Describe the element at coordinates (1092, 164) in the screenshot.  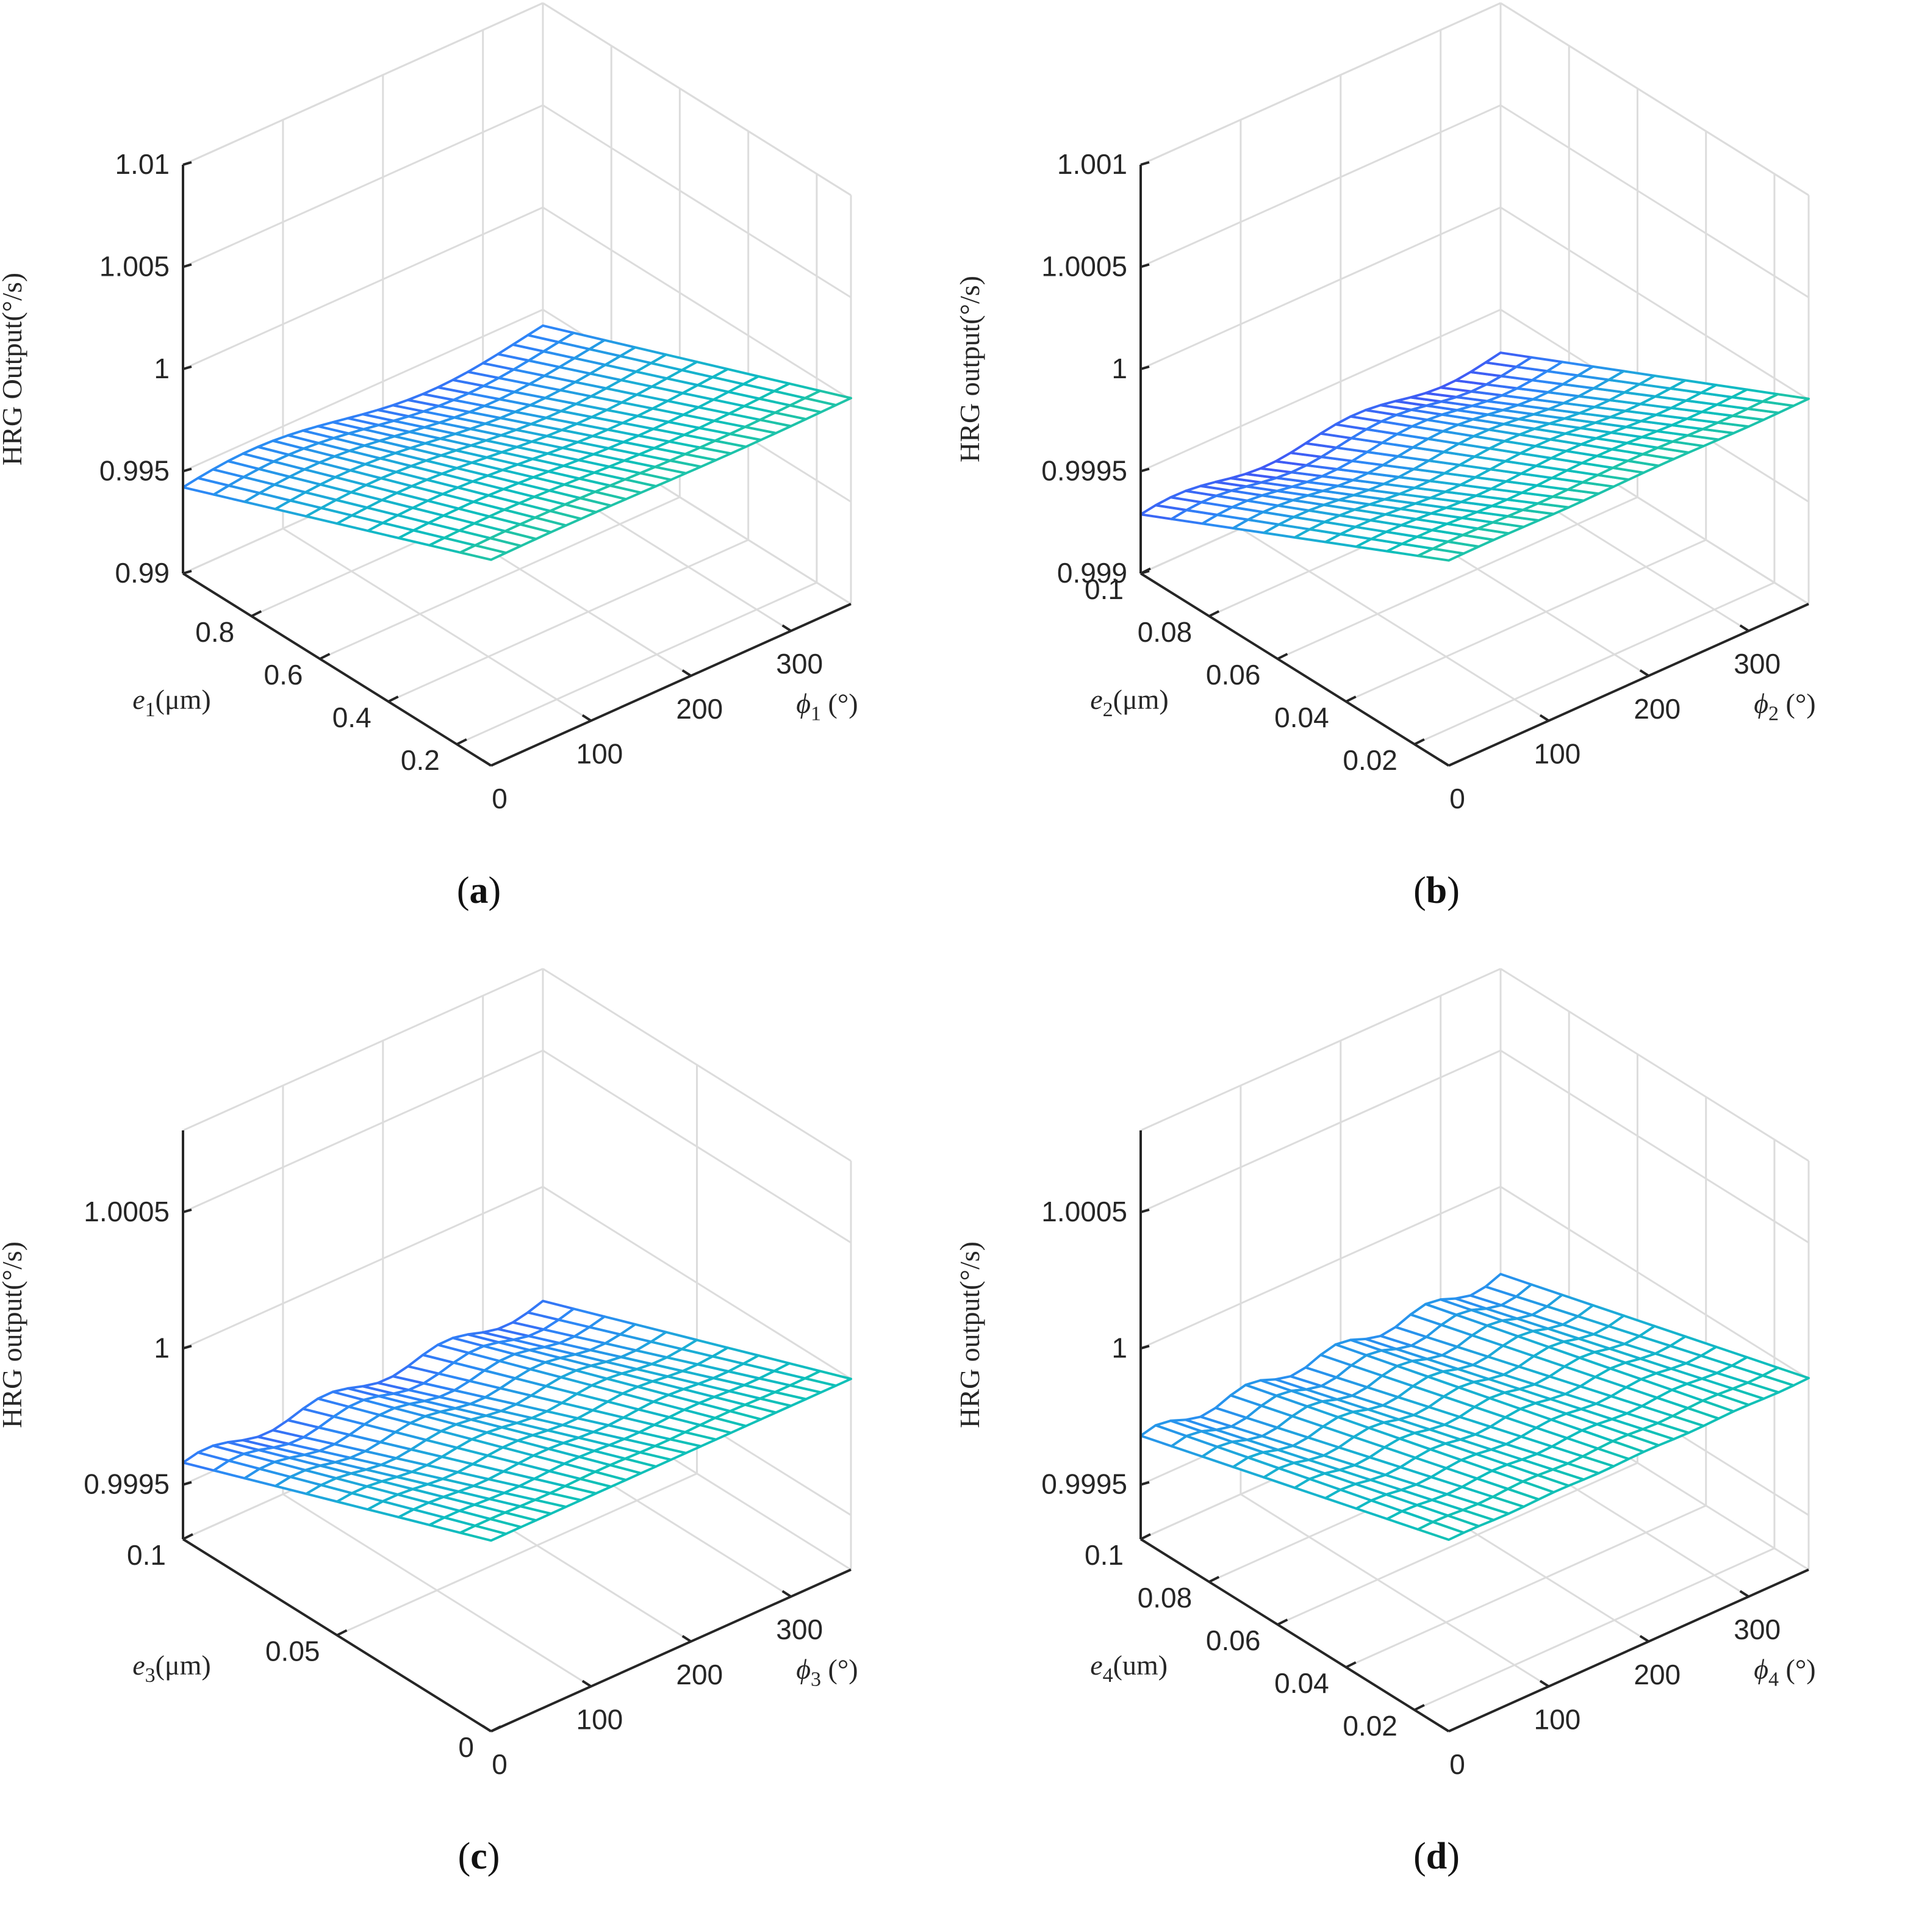
I see `z-tick-label: 1.001` at that location.